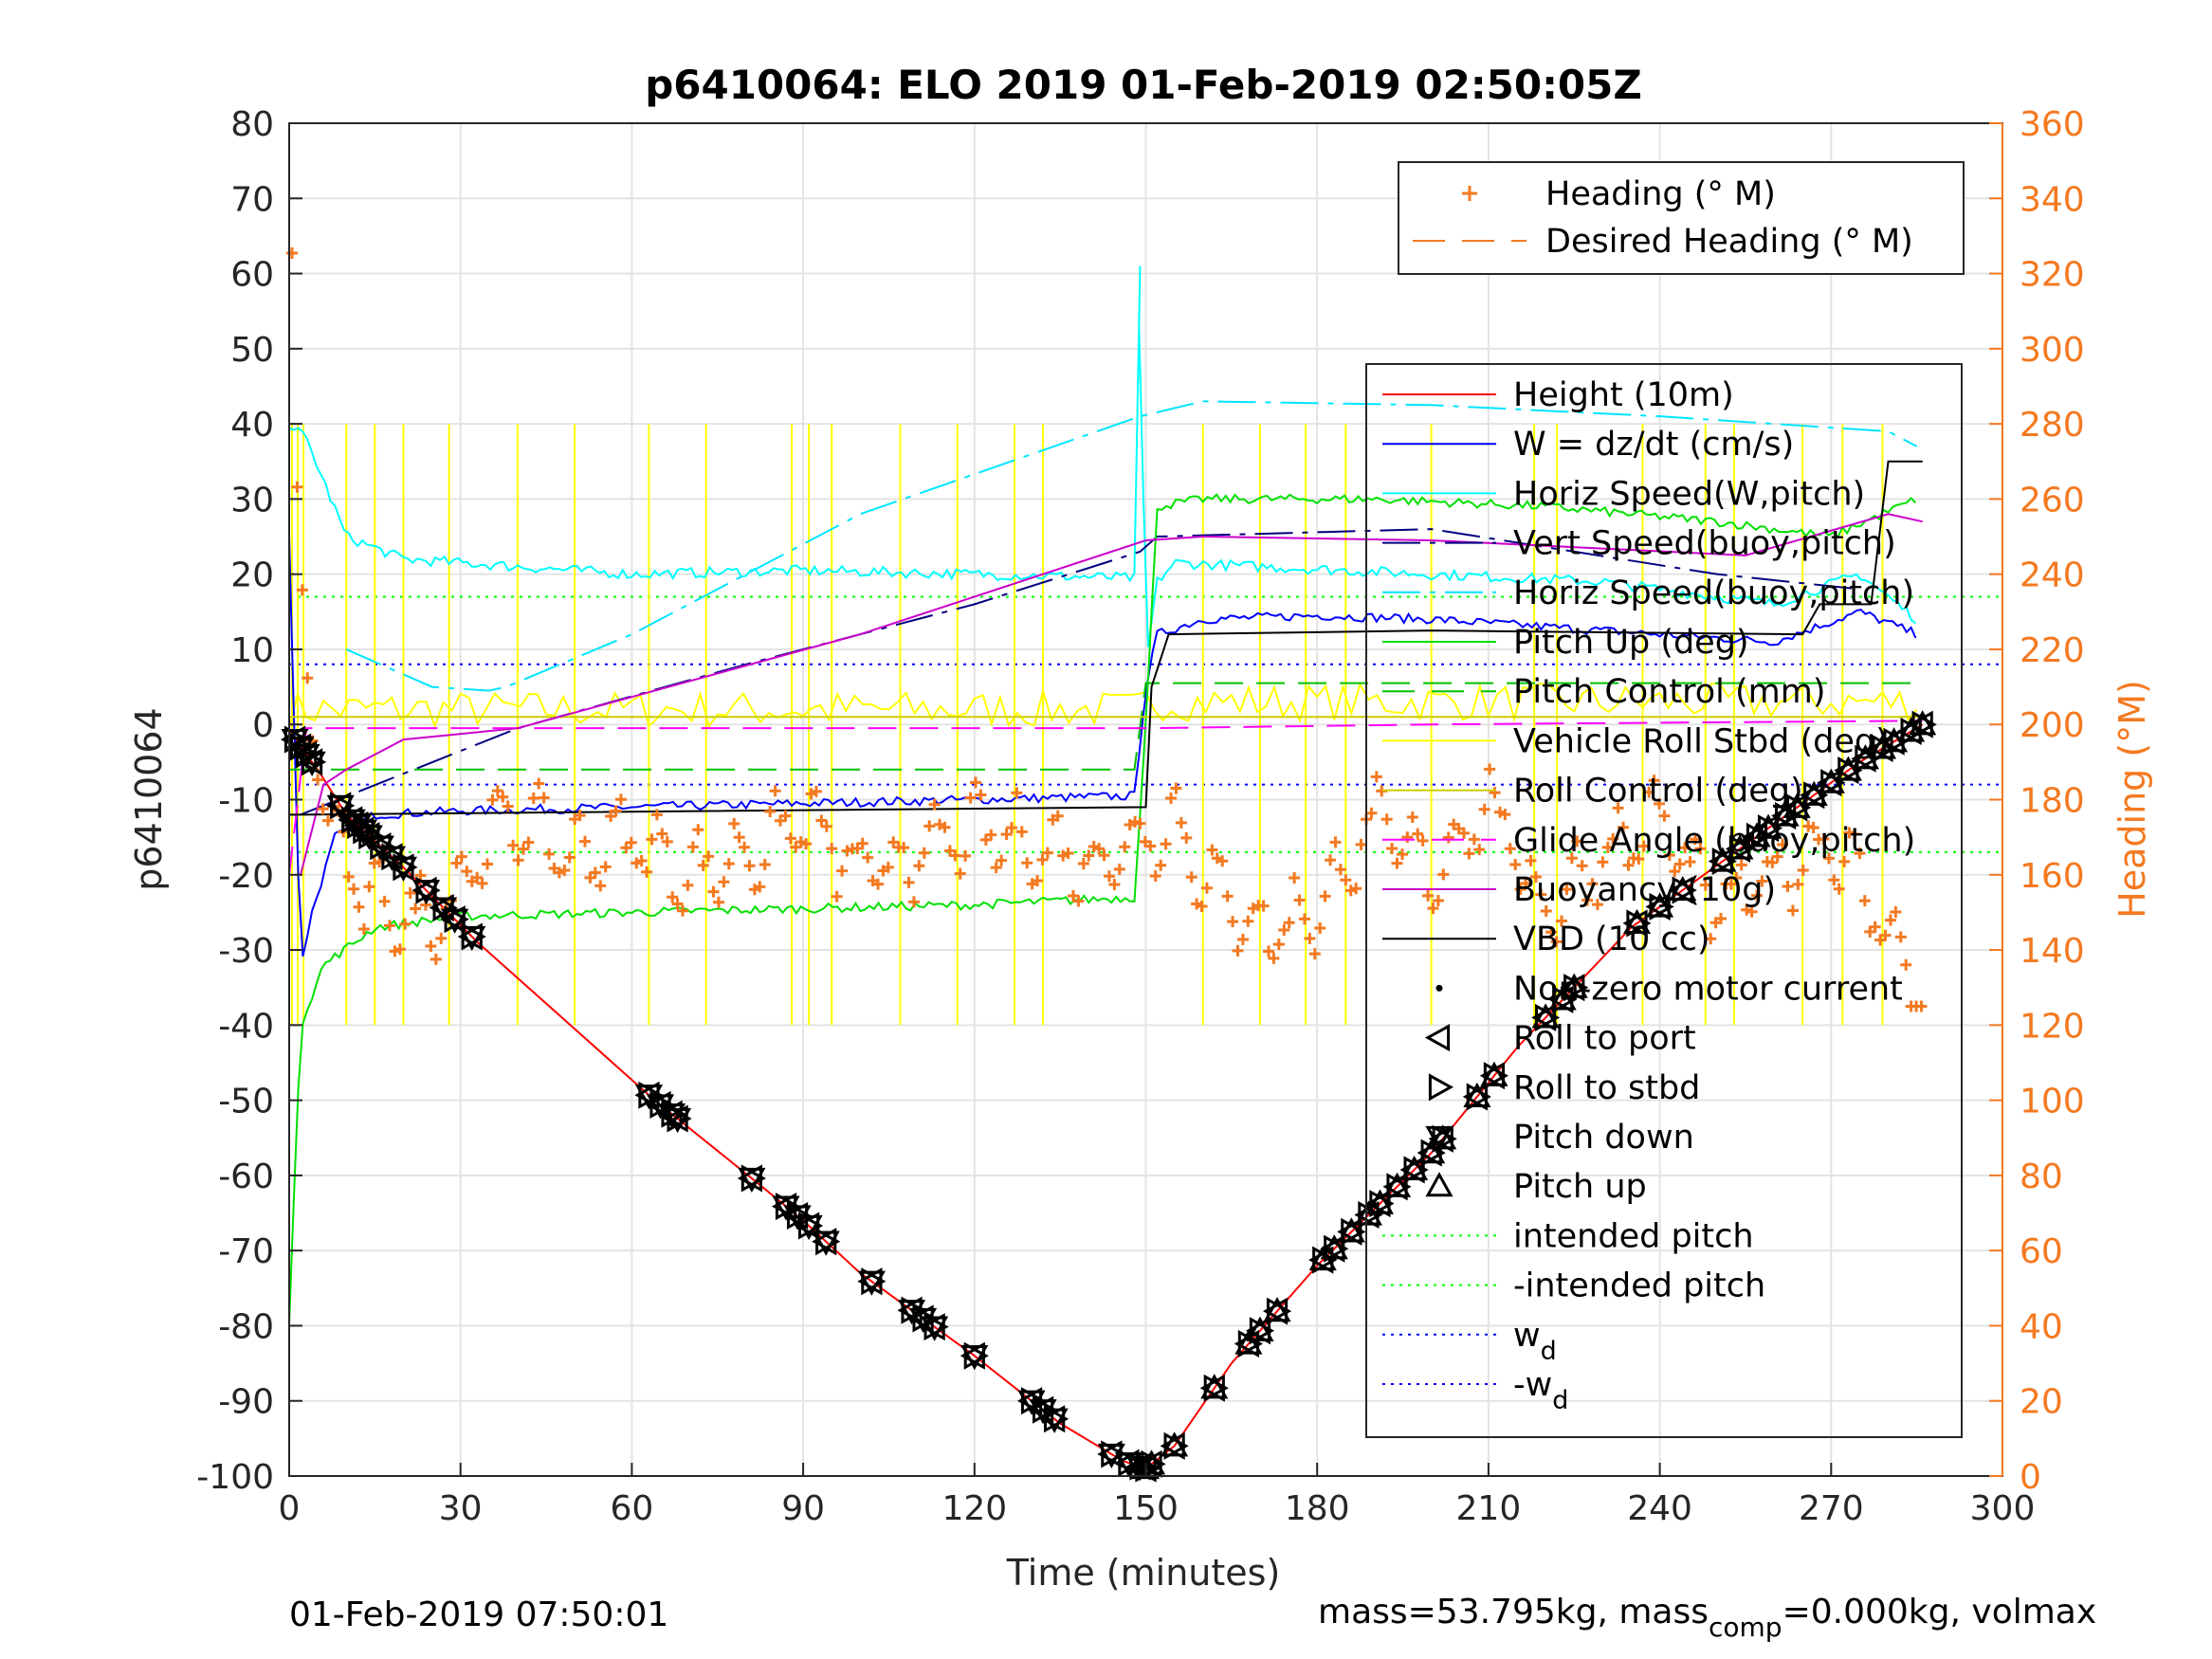 The height and width of the screenshot is (1659, 2212). I want to click on legend-main-label-pitch-control-mm: Pitch Control (mm), so click(1669, 692).